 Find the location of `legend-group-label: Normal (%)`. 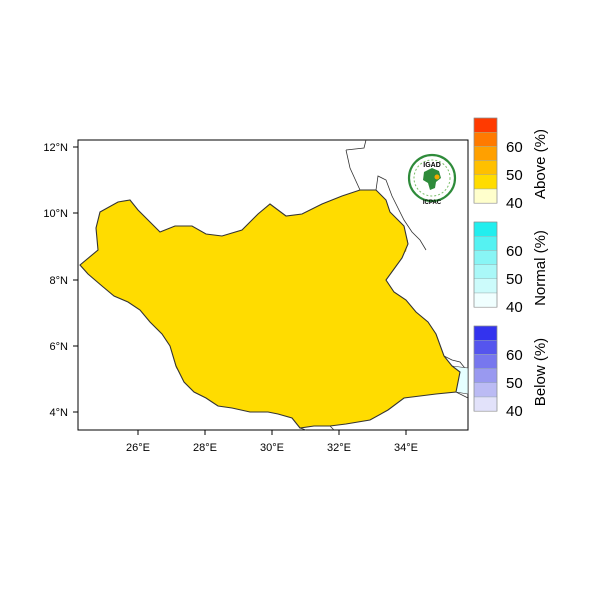

legend-group-label: Normal (%) is located at coordinates (540, 268).